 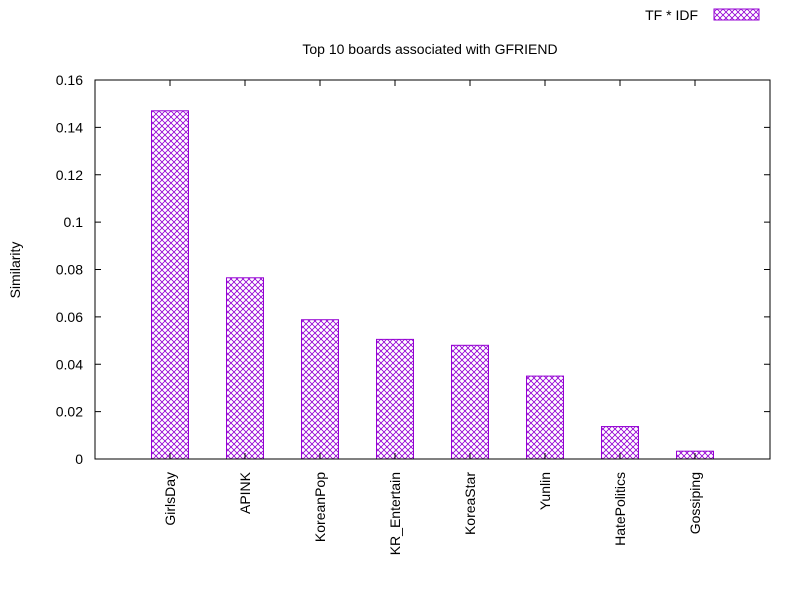 I want to click on y-tick-label: 0.16, so click(x=69, y=80).